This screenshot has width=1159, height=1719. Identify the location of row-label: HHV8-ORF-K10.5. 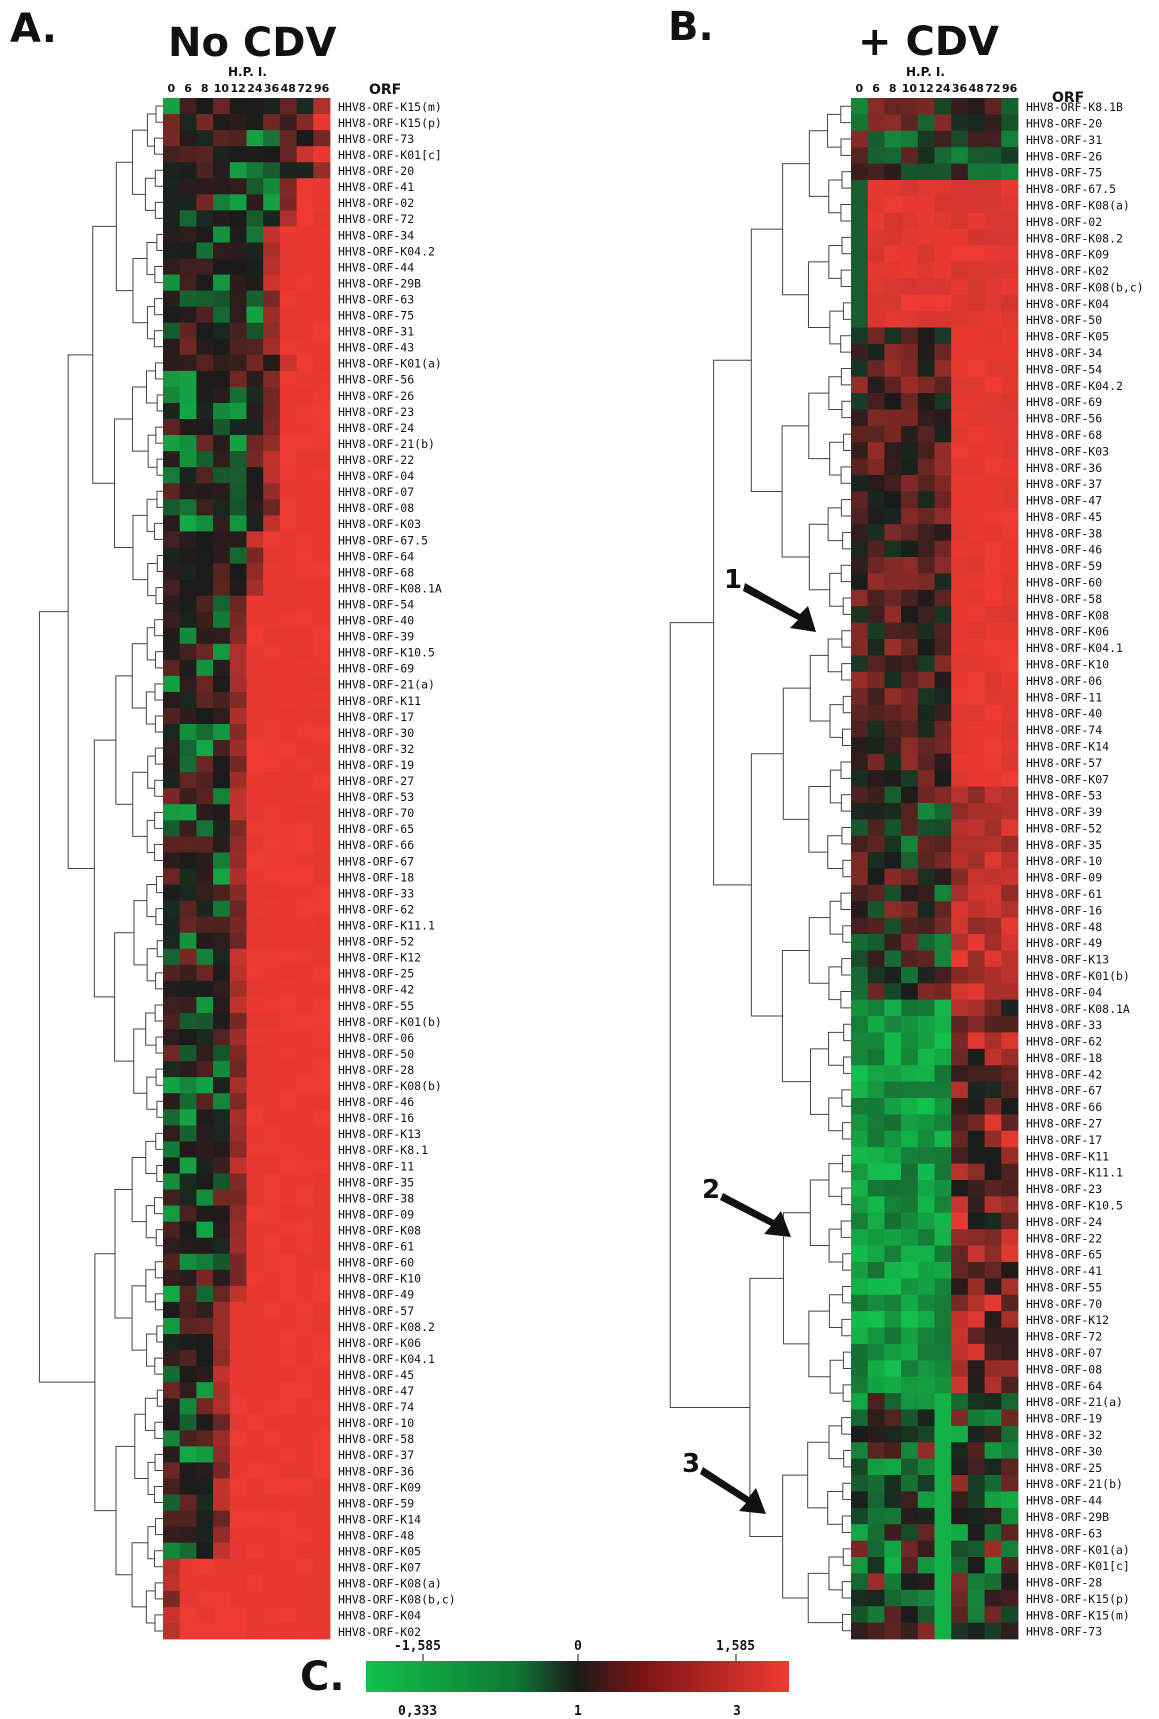
(1074, 1205).